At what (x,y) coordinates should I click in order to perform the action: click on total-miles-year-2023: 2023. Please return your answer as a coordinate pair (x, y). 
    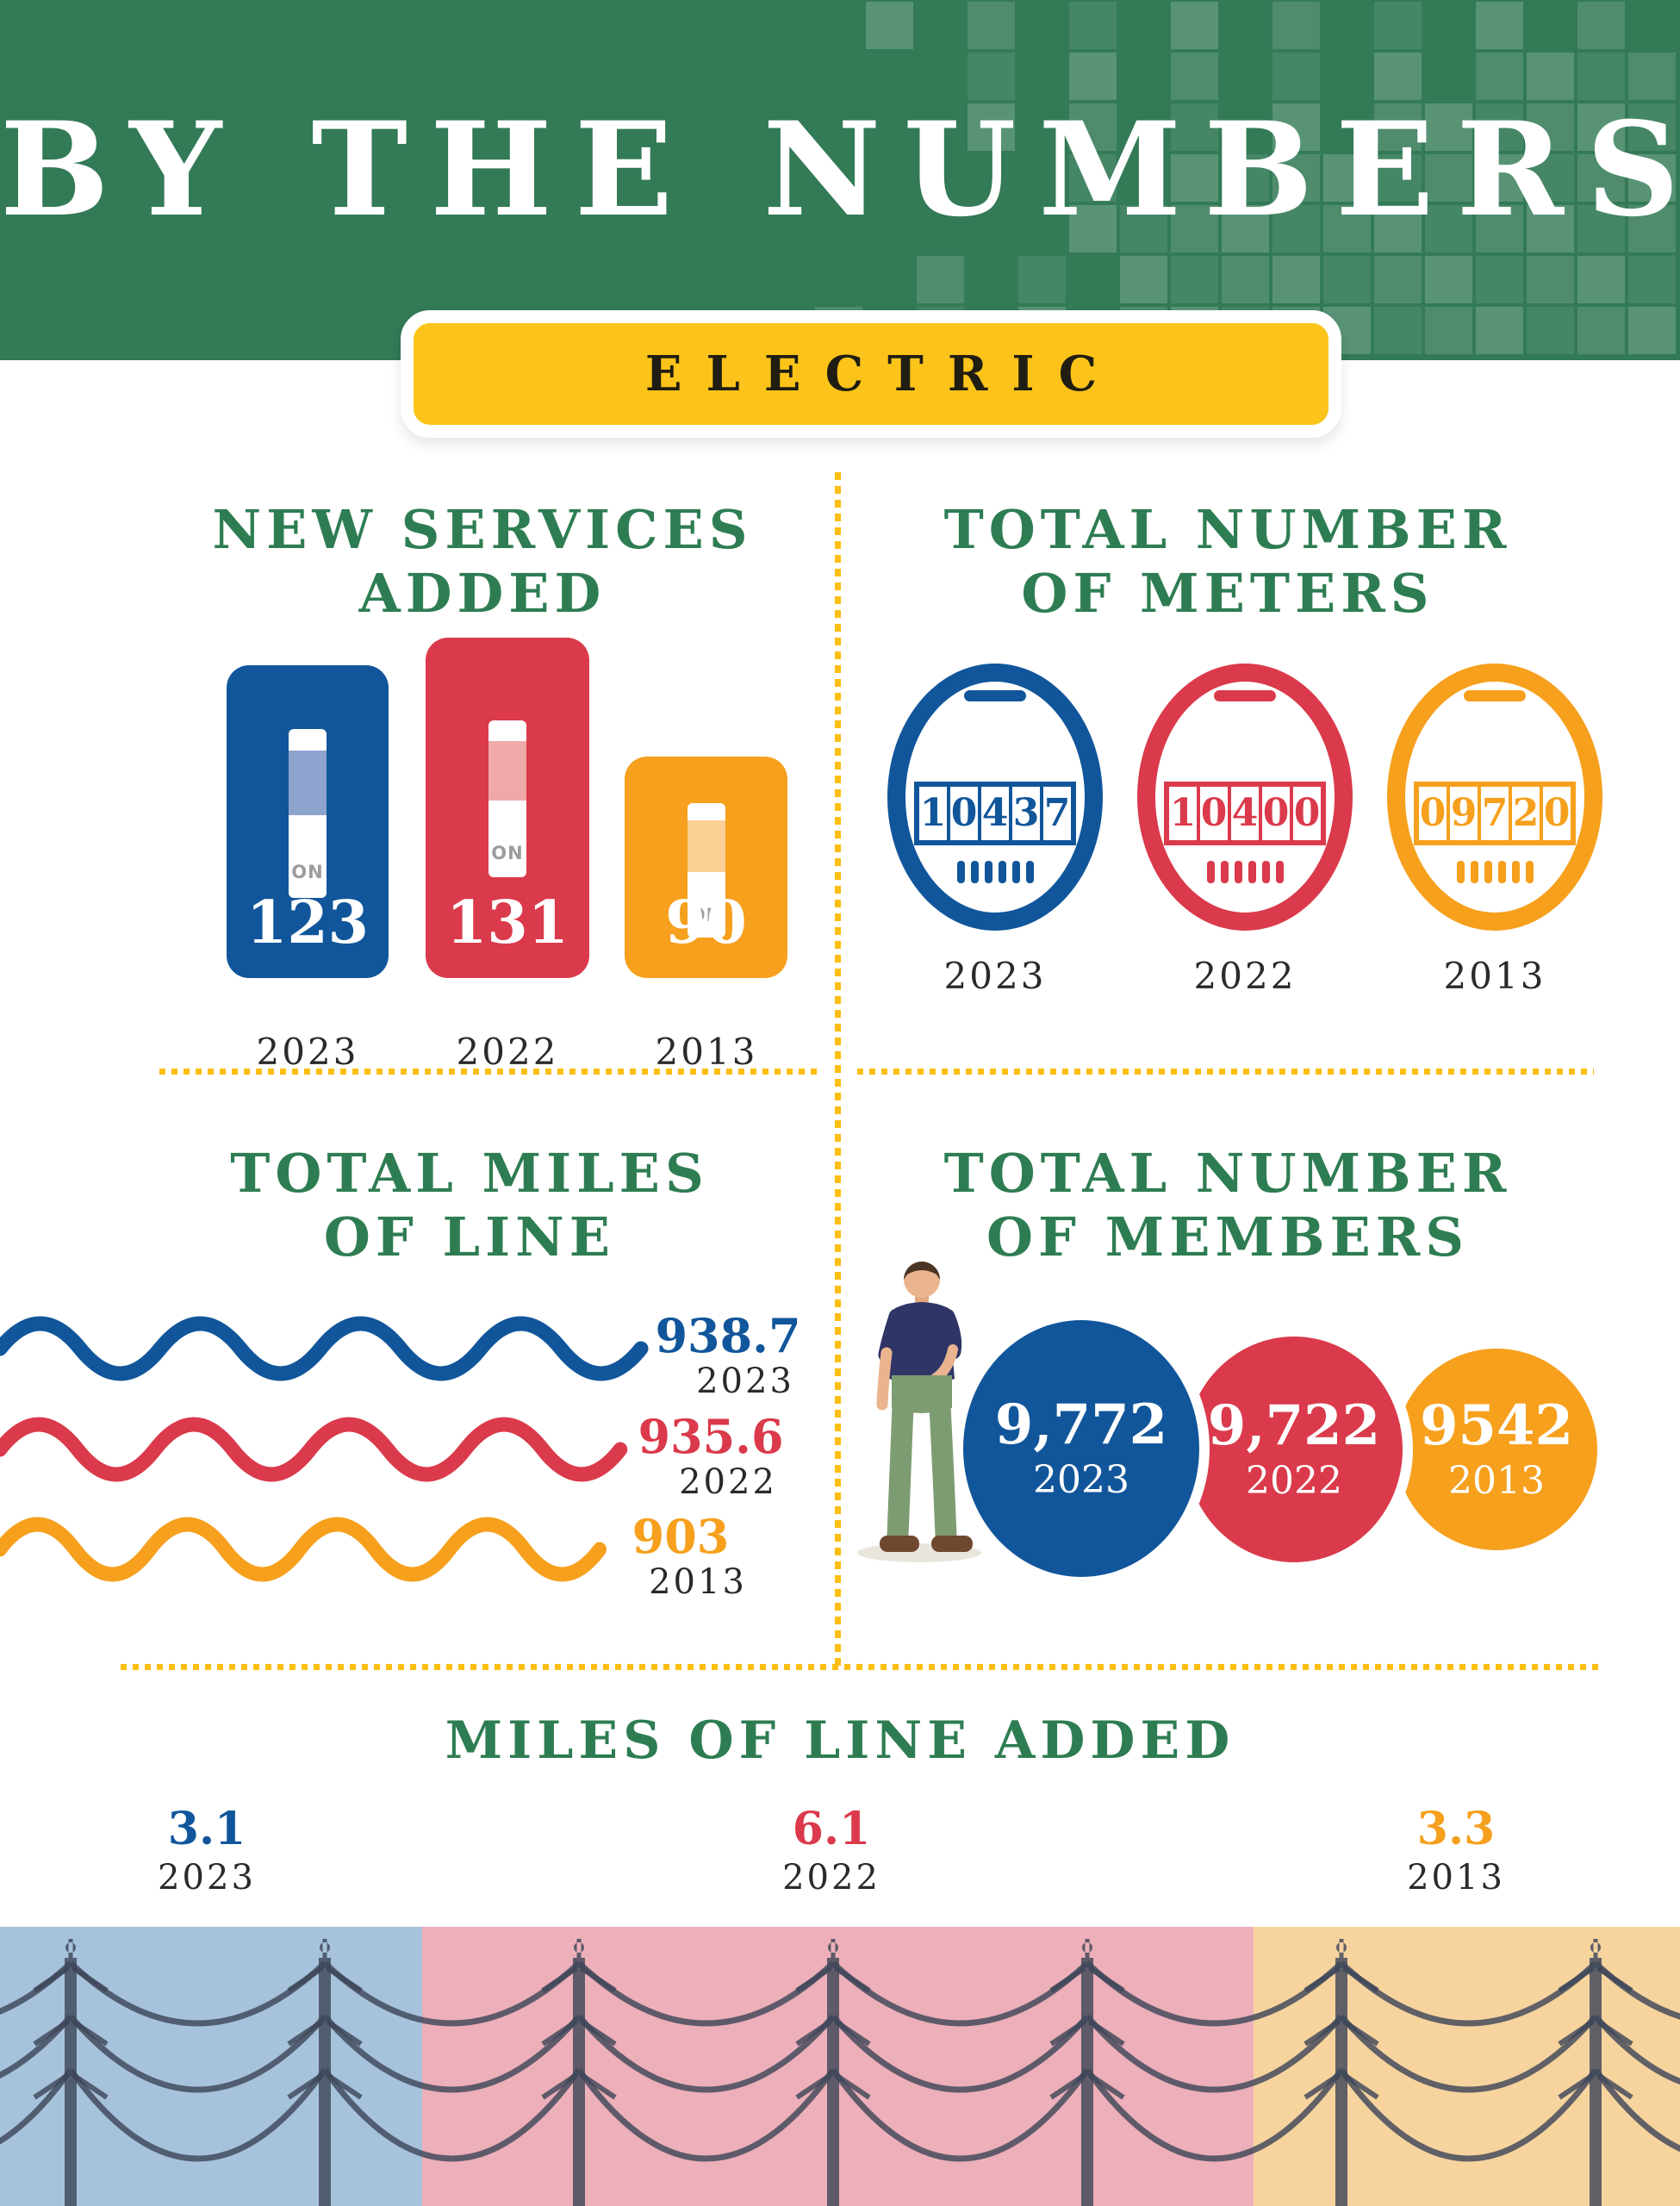
    Looking at the image, I should click on (745, 1381).